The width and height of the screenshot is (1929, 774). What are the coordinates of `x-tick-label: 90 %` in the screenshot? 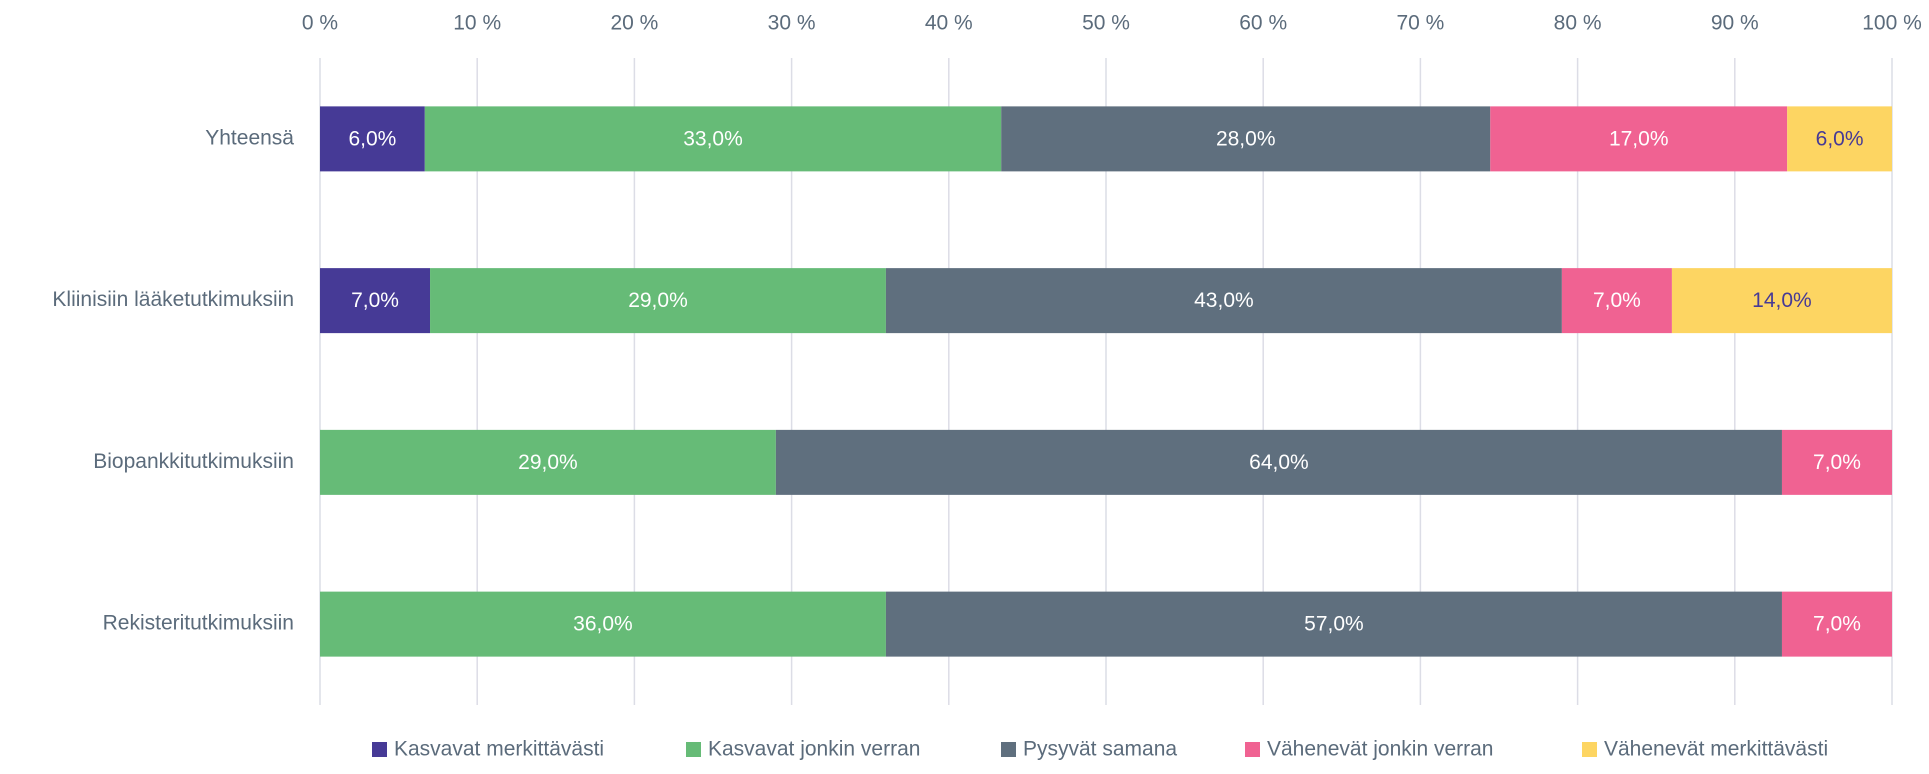 It's located at (1735, 23).